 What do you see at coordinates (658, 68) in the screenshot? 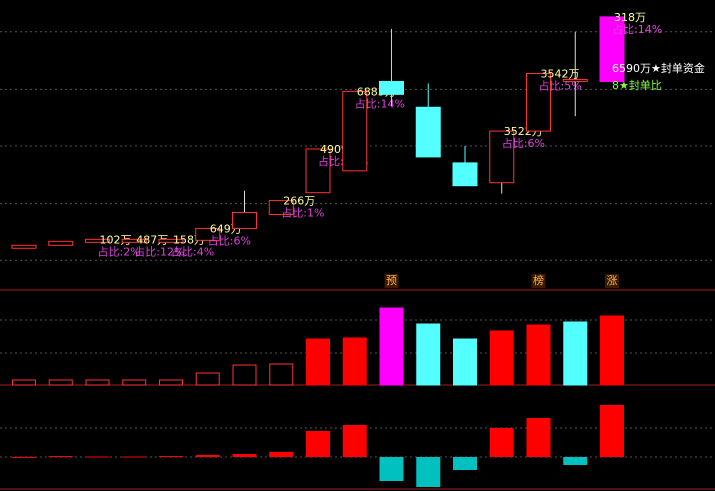
I see `seal-amount: 6590万★封单资金` at bounding box center [658, 68].